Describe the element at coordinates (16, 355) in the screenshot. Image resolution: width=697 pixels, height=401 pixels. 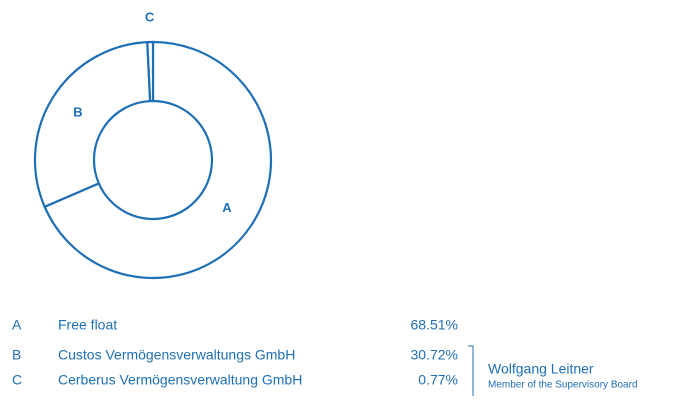
I see `legend-letter: B` at that location.